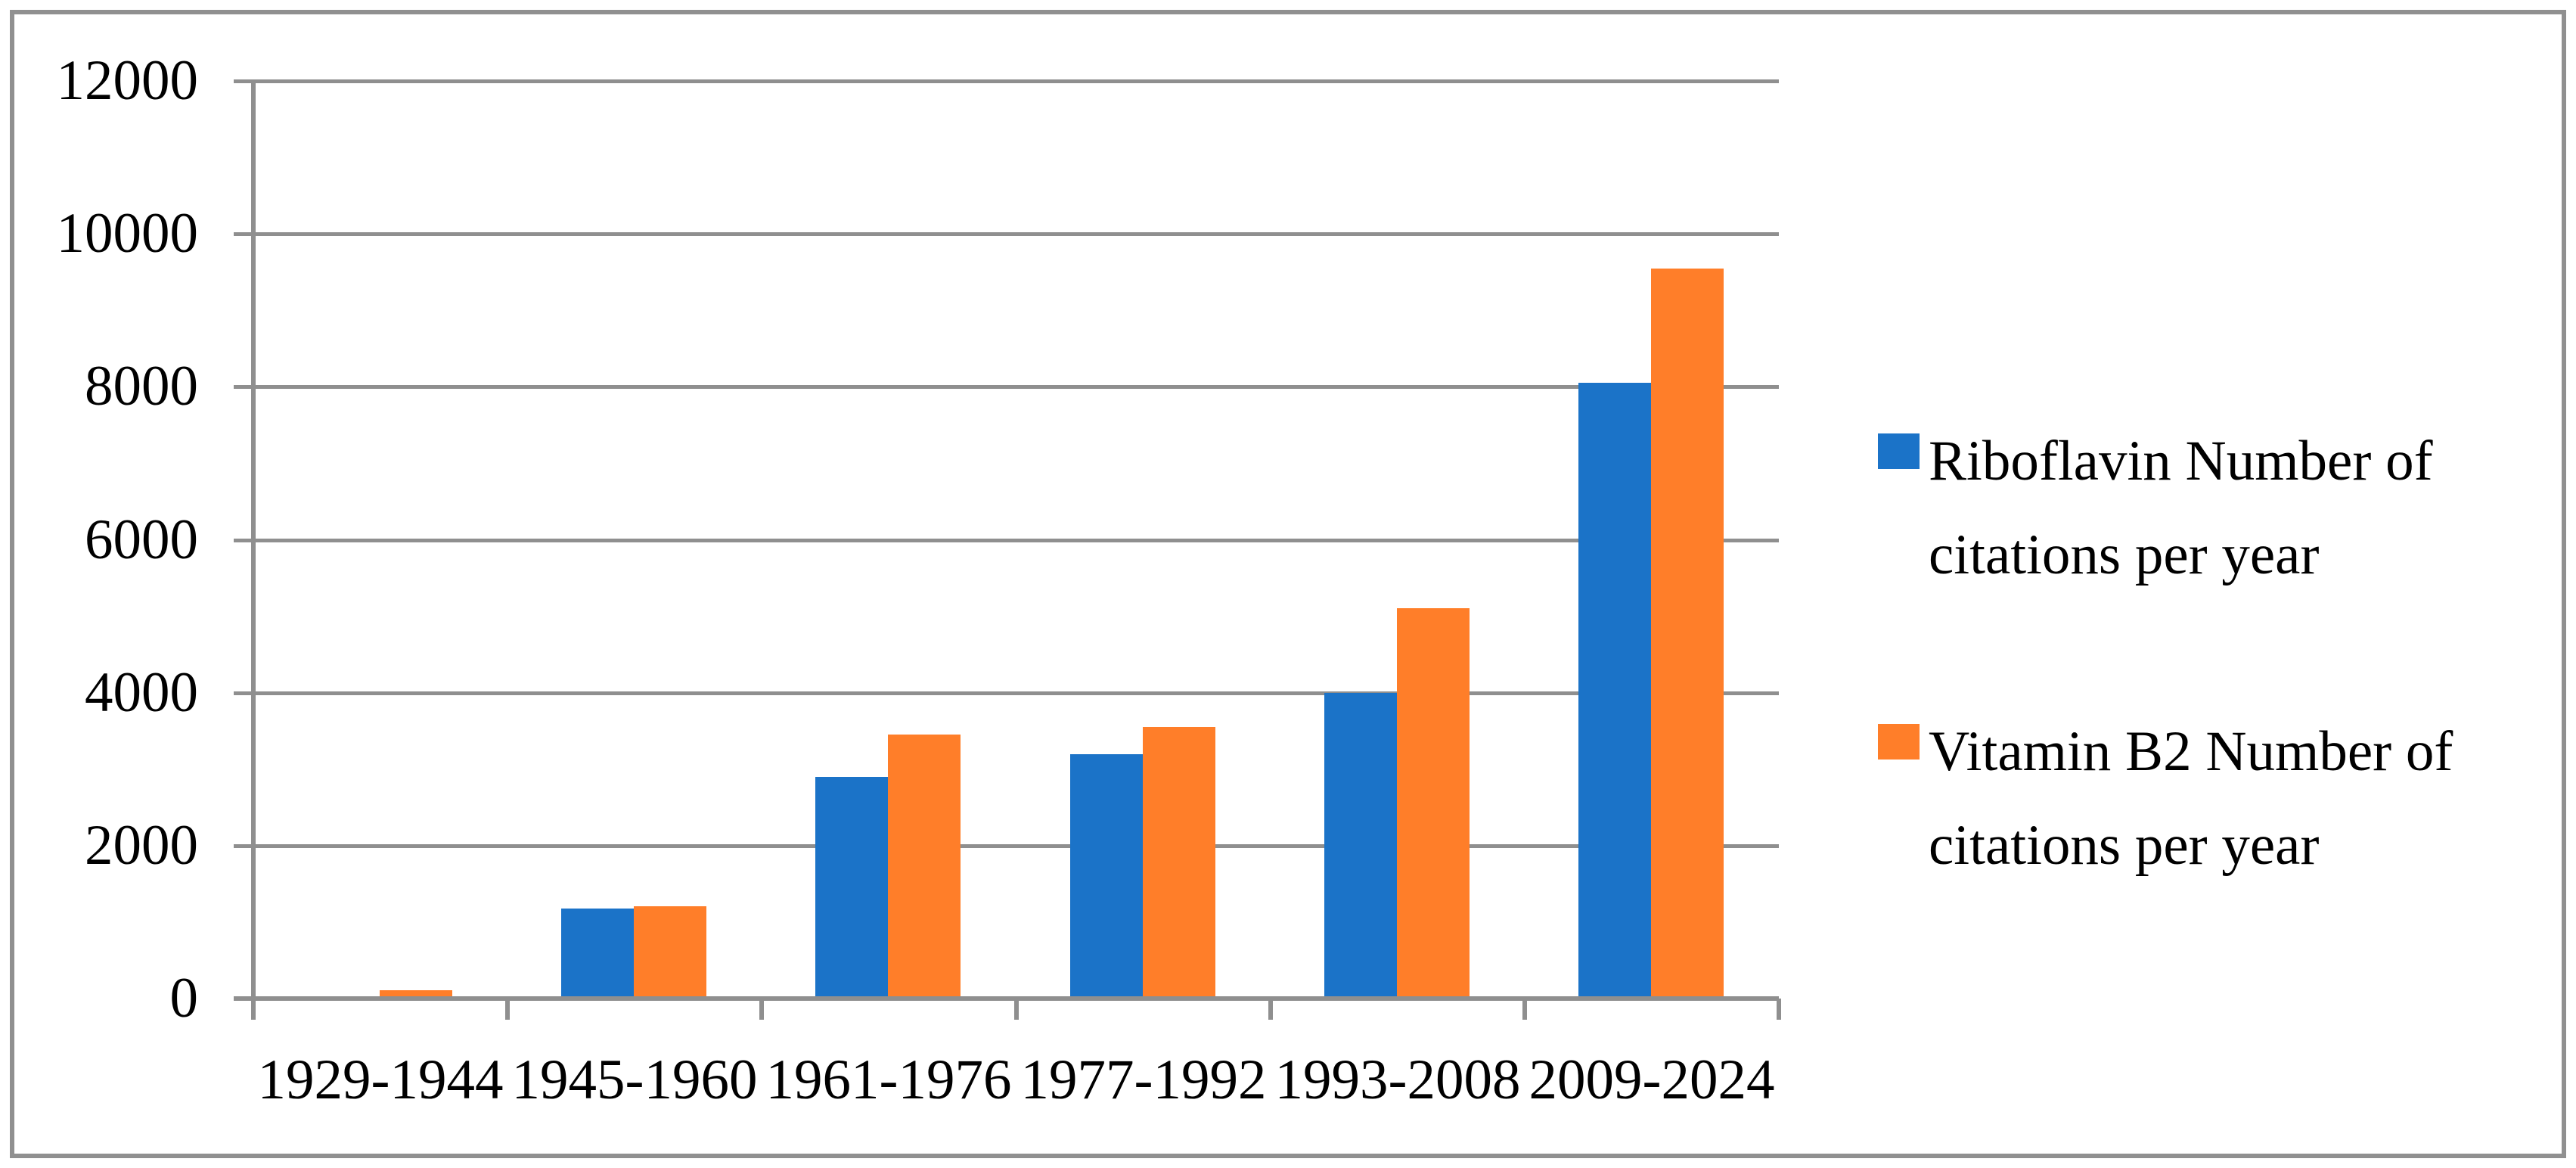 This screenshot has height=1168, width=2576. What do you see at coordinates (141, 539) in the screenshot?
I see `y-axis-label-6000: 6000` at bounding box center [141, 539].